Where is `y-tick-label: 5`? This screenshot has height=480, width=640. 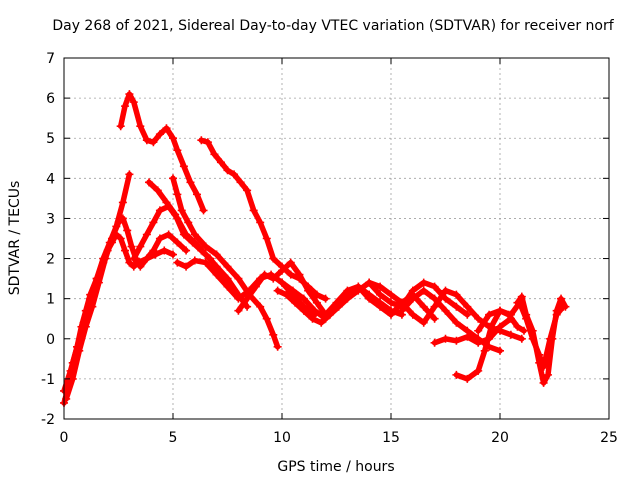
y-tick-label: 5 is located at coordinates (50, 139).